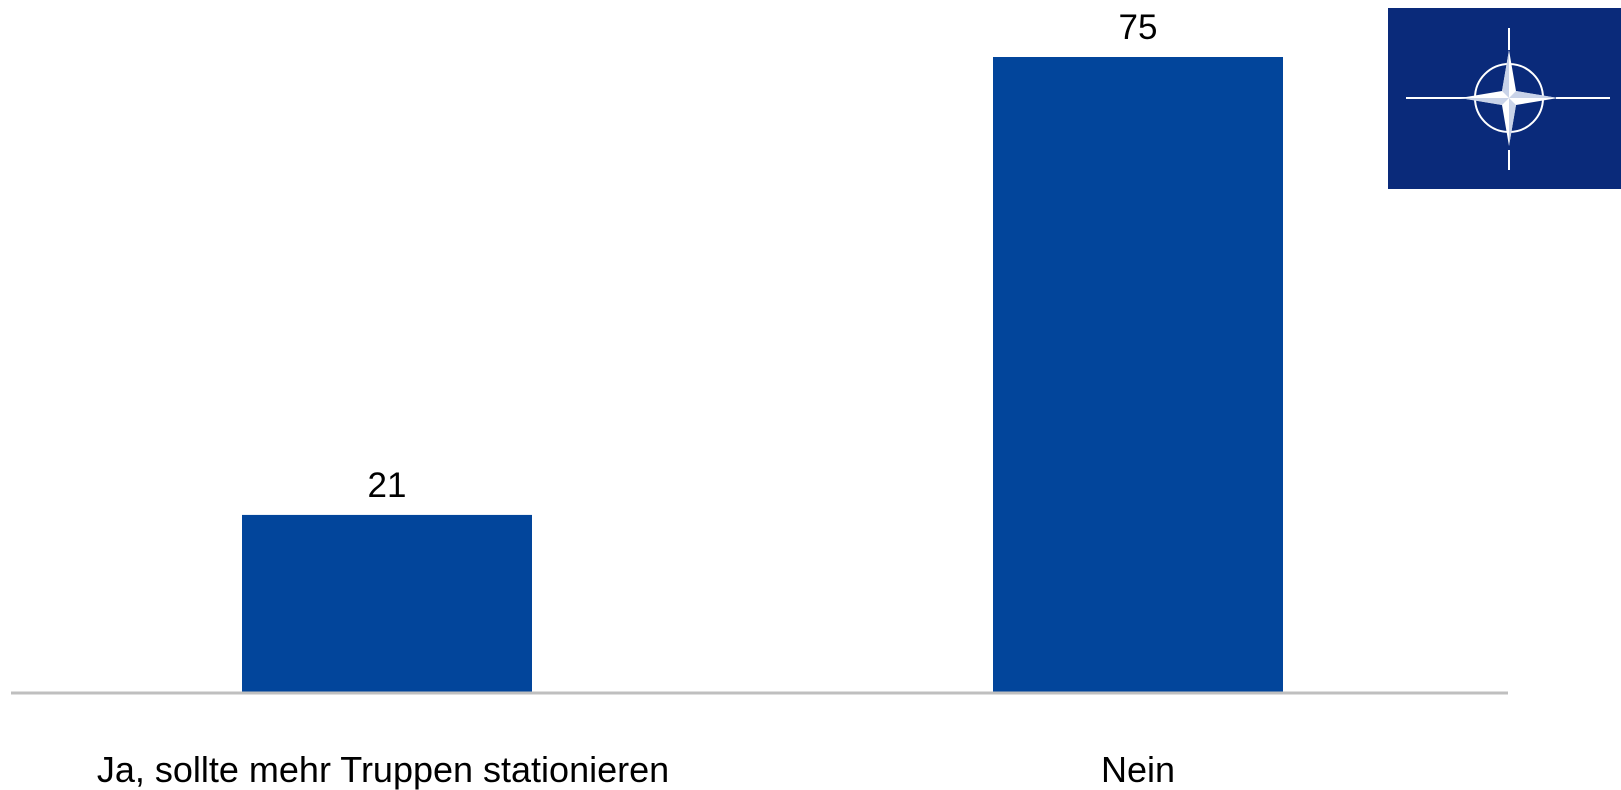 The width and height of the screenshot is (1621, 790). Describe the element at coordinates (1138, 769) in the screenshot. I see `x-tick-label-nein: Nein` at that location.